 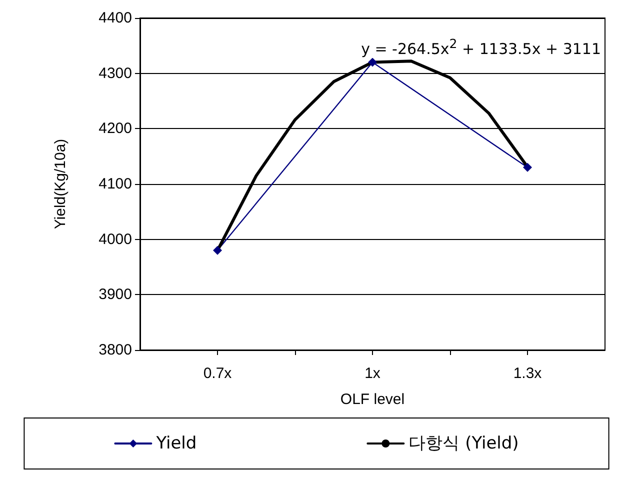 What do you see at coordinates (115, 239) in the screenshot?
I see `y-tick-label: 4000` at bounding box center [115, 239].